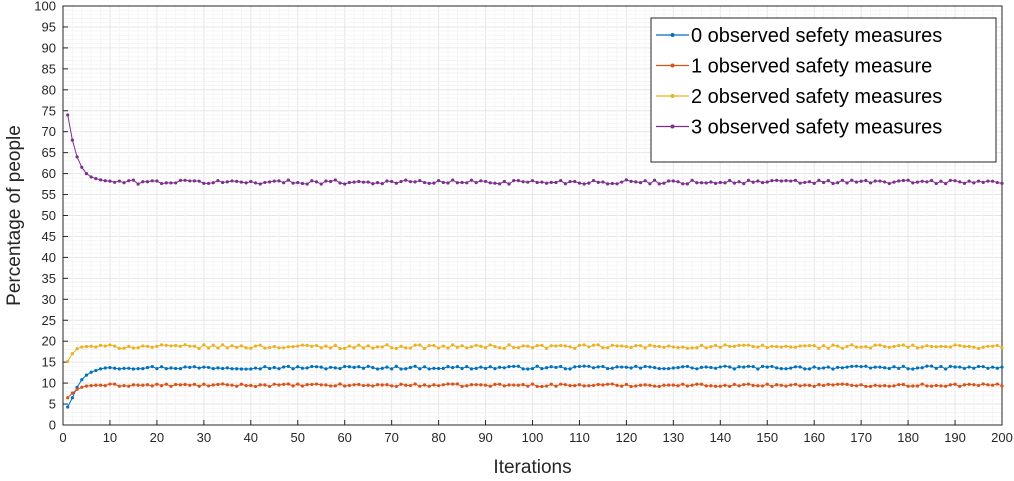 Image resolution: width=1014 pixels, height=481 pixels. I want to click on y-tick-label: 75, so click(49, 110).